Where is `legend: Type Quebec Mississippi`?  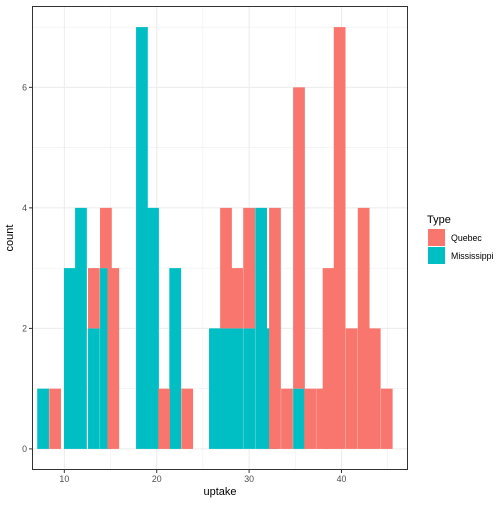
legend: Type Quebec Mississippi is located at coordinates (460, 239).